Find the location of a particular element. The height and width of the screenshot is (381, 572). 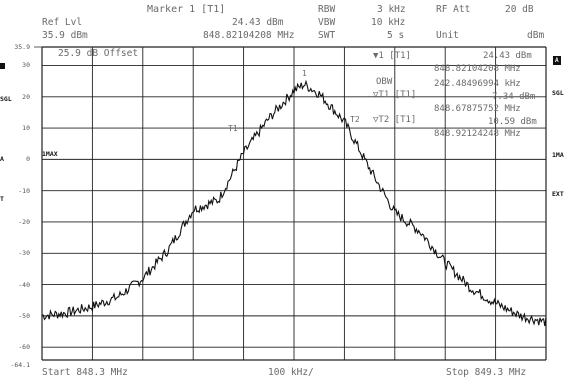

t2-label: ▽T2 [T1] is located at coordinates (395, 120).